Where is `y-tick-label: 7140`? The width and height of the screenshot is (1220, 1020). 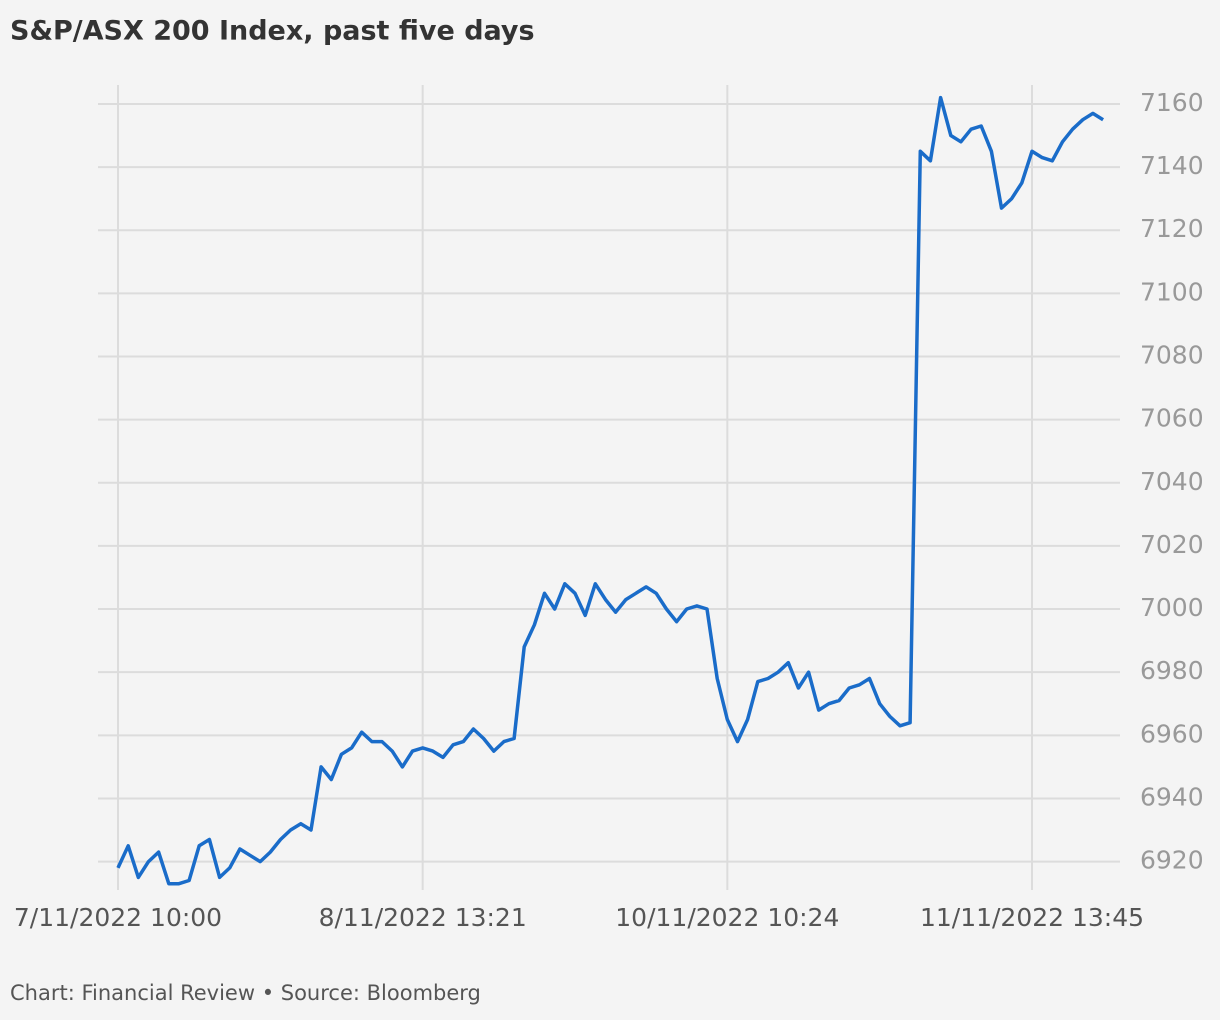 y-tick-label: 7140 is located at coordinates (1172, 165).